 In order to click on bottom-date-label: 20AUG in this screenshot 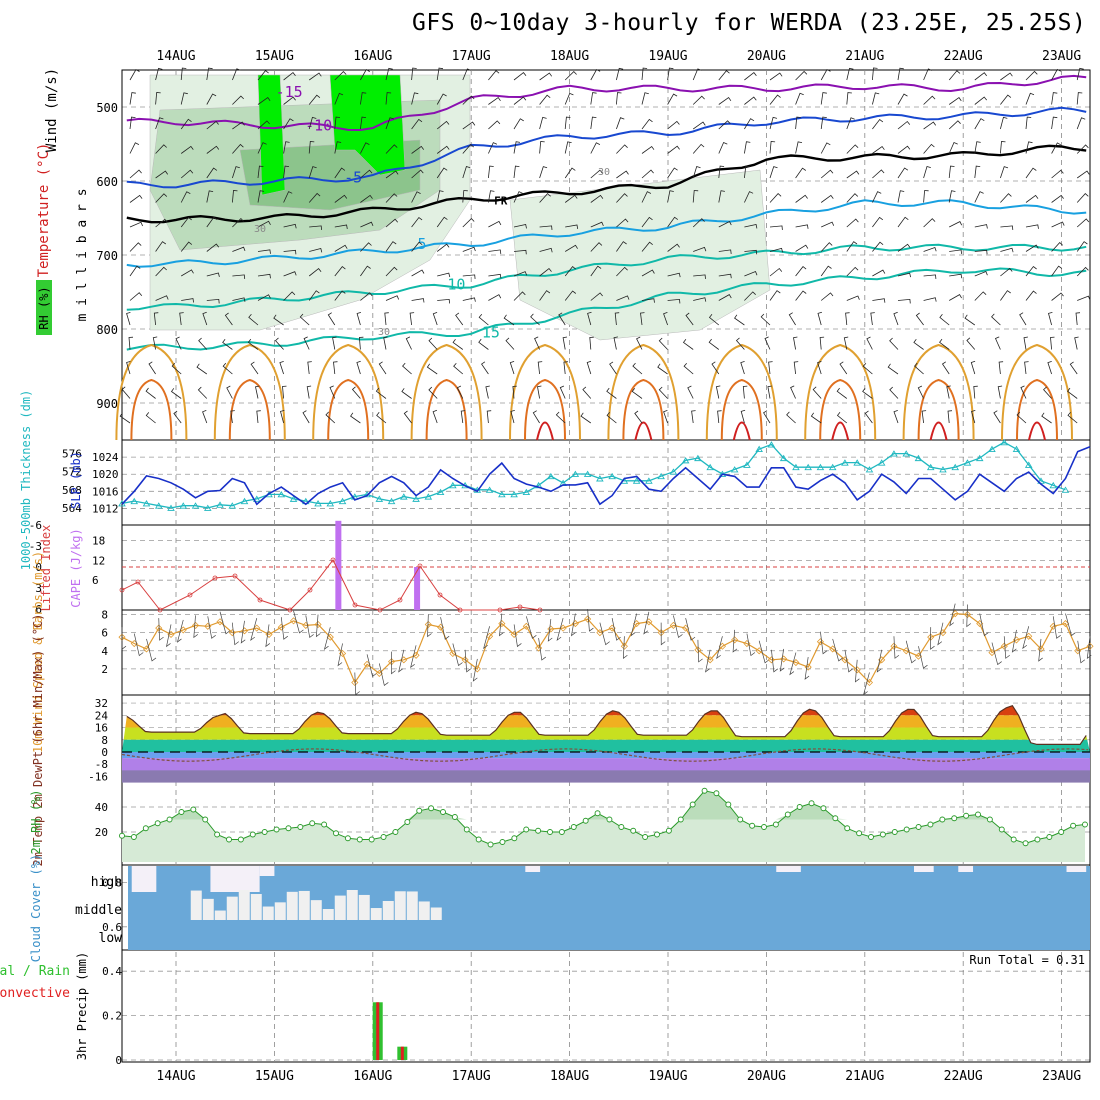, I will do `click(766, 1076)`.